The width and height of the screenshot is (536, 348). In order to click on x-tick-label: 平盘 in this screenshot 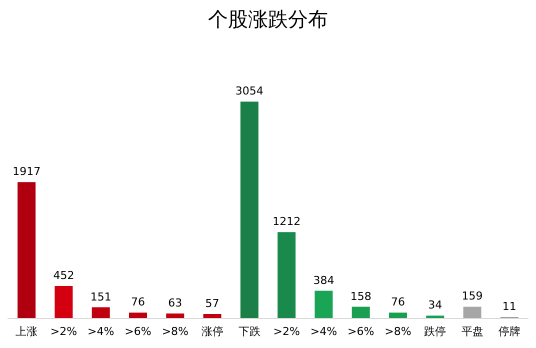, I will do `click(472, 331)`.